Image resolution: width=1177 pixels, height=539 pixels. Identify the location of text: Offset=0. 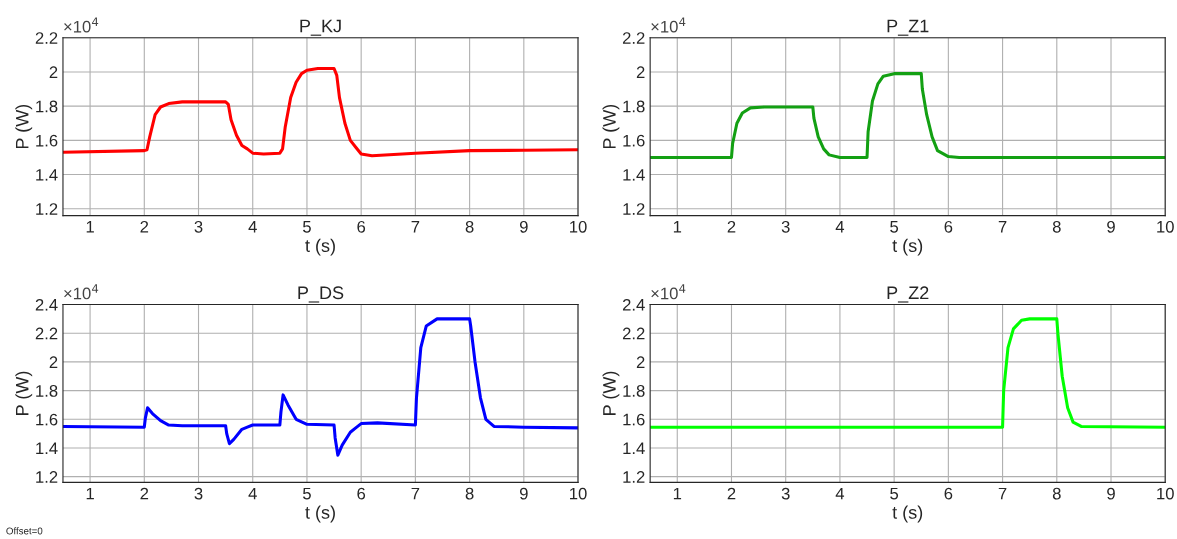
(24, 531).